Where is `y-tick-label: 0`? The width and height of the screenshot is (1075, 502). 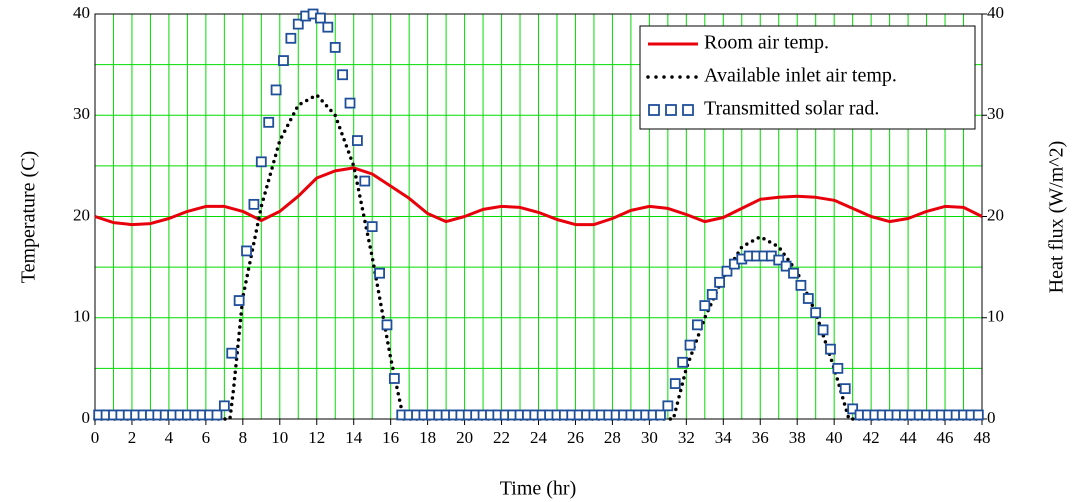
y-tick-label: 0 is located at coordinates (86, 417).